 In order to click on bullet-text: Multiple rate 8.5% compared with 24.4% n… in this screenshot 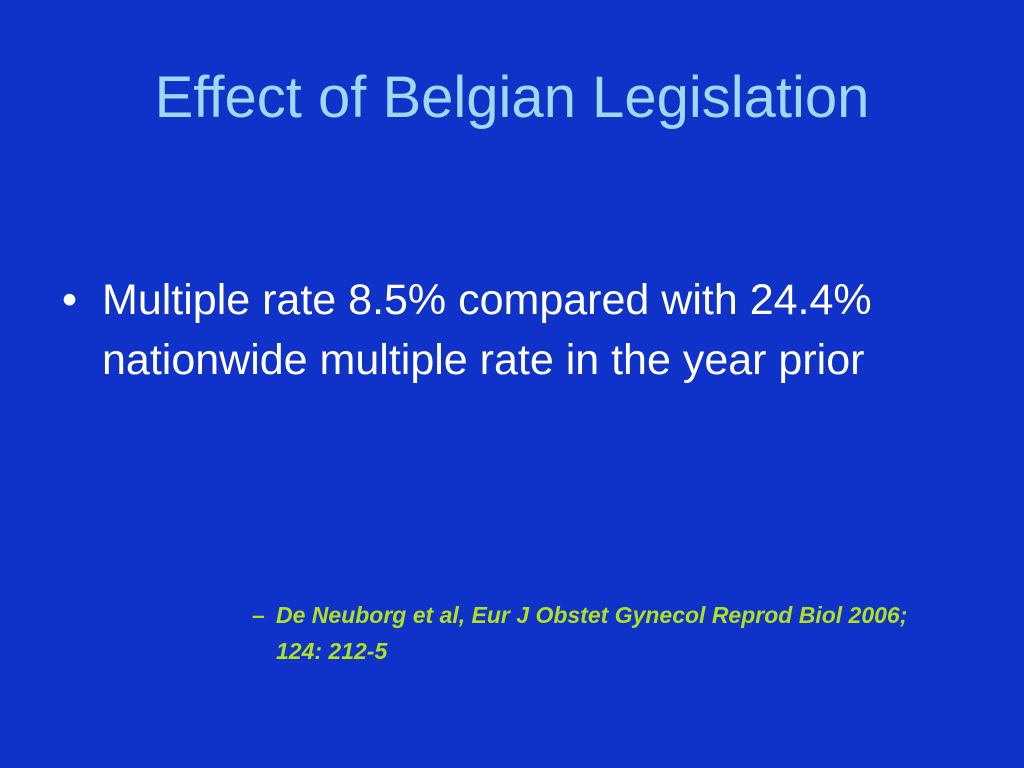, I will do `click(487, 330)`.